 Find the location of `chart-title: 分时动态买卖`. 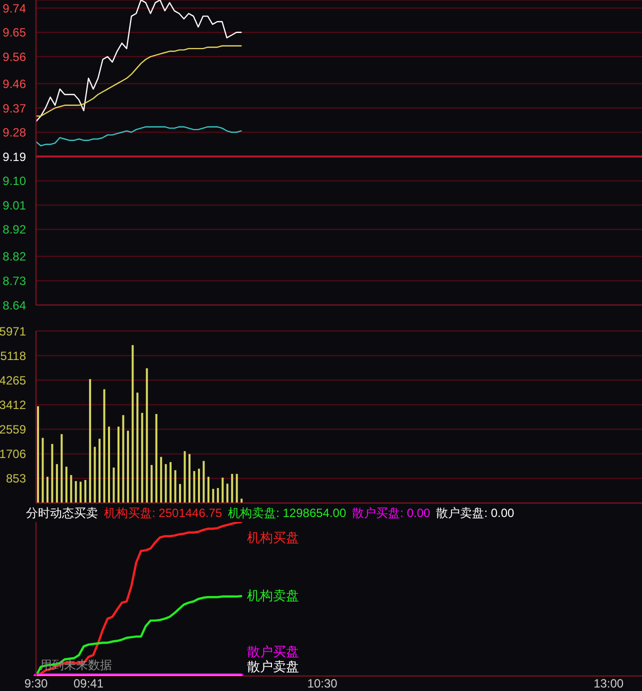

chart-title: 分时动态买卖 is located at coordinates (62, 513).